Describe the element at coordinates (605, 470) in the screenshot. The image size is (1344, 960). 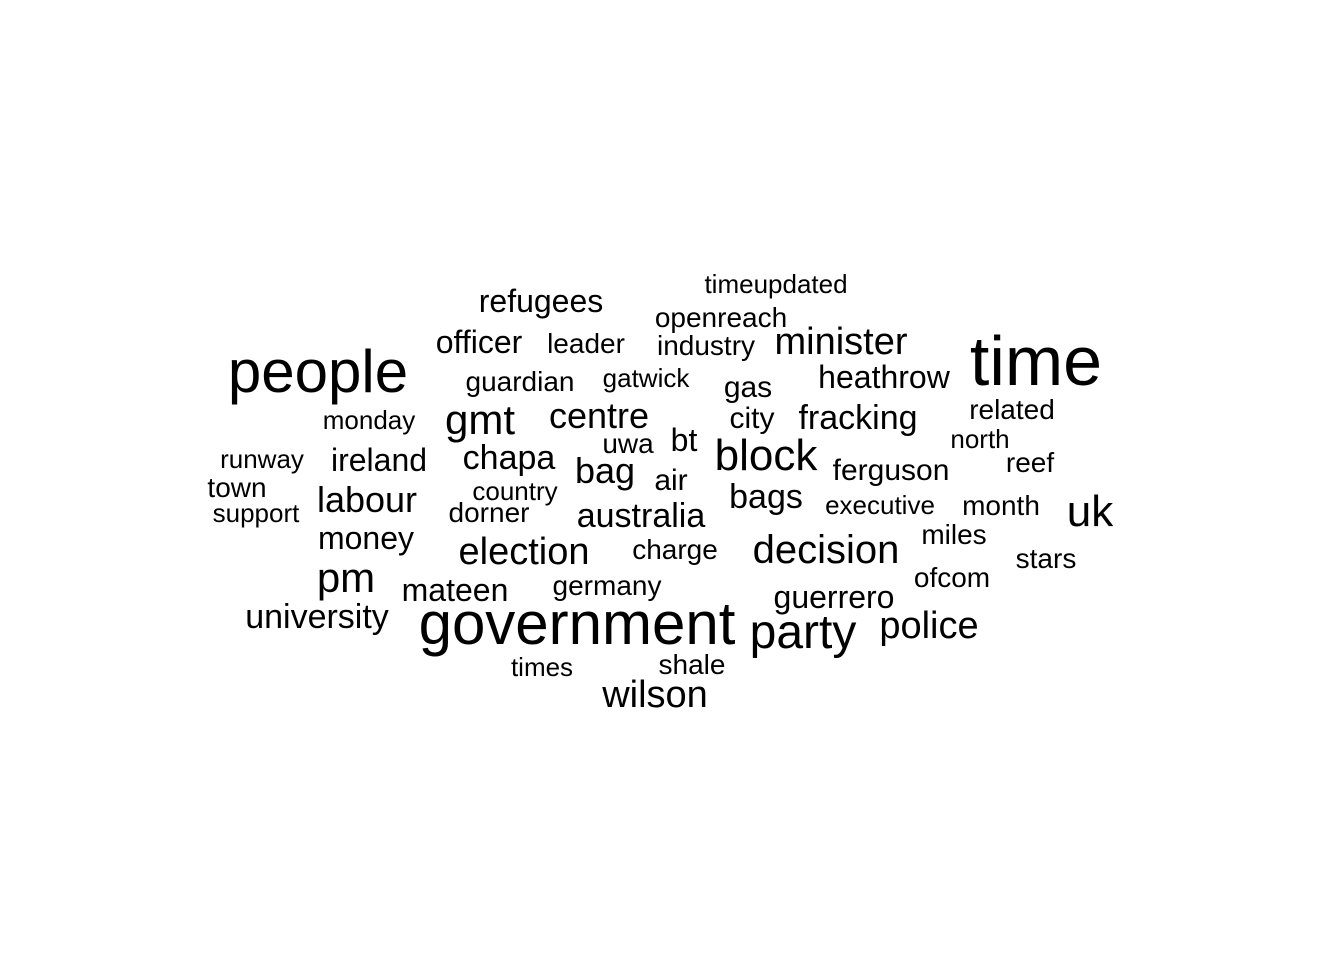
I see `word-bag: bag` at that location.